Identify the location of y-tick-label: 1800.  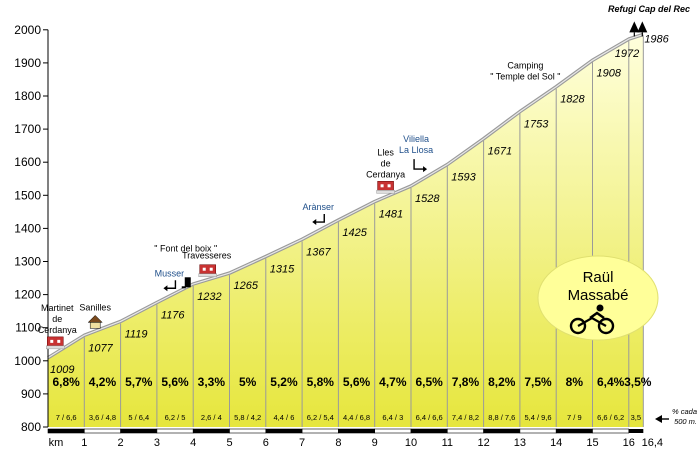
(27, 96).